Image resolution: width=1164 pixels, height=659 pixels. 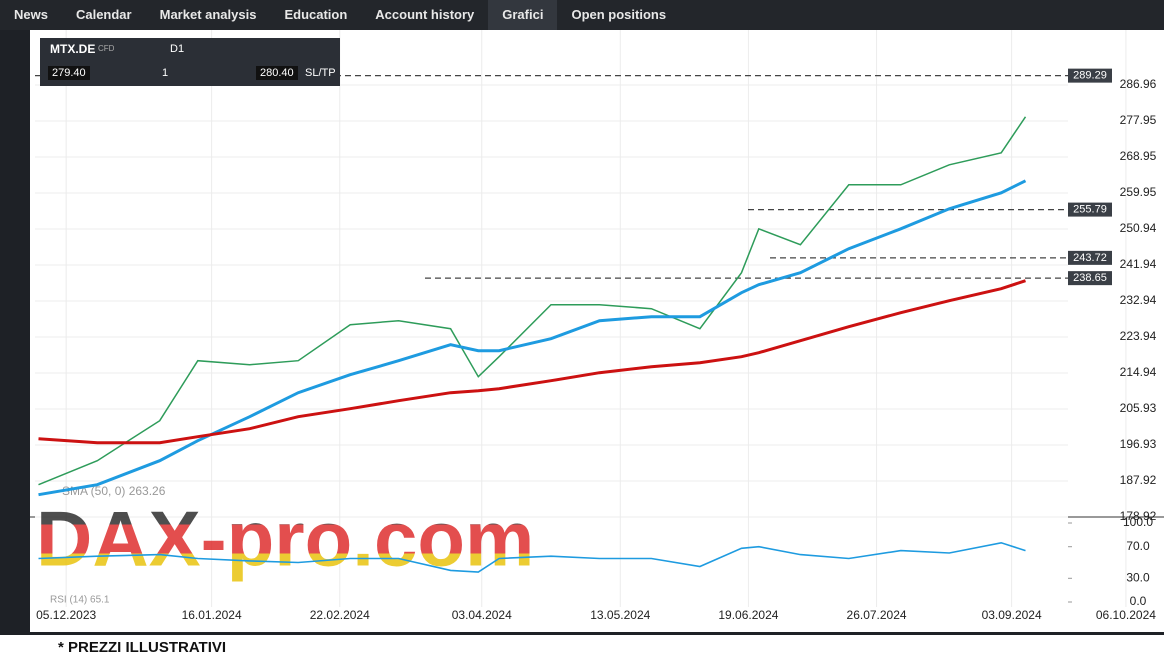 I want to click on y-tick-label: 286.96, so click(x=1138, y=84).